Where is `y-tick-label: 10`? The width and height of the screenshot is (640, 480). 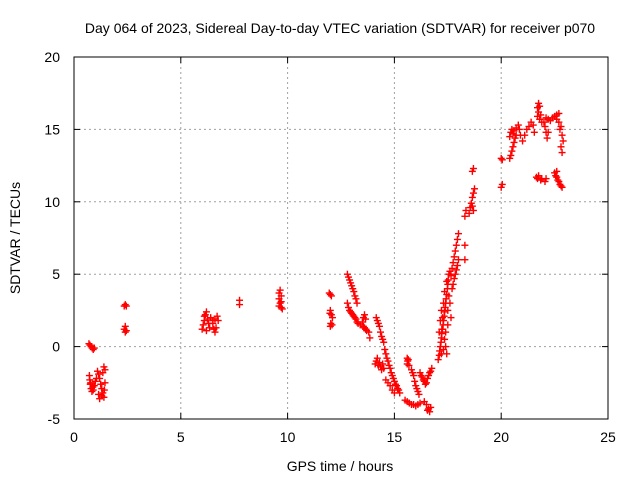
y-tick-label: 10 is located at coordinates (52, 202).